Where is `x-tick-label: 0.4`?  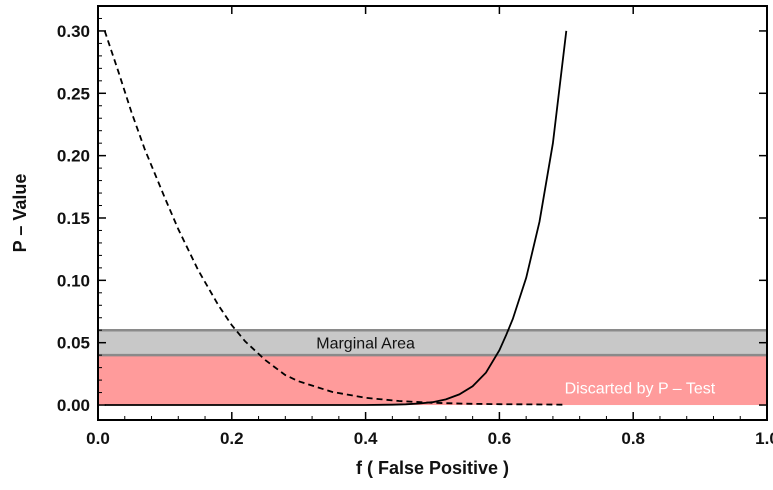
x-tick-label: 0.4 is located at coordinates (366, 438).